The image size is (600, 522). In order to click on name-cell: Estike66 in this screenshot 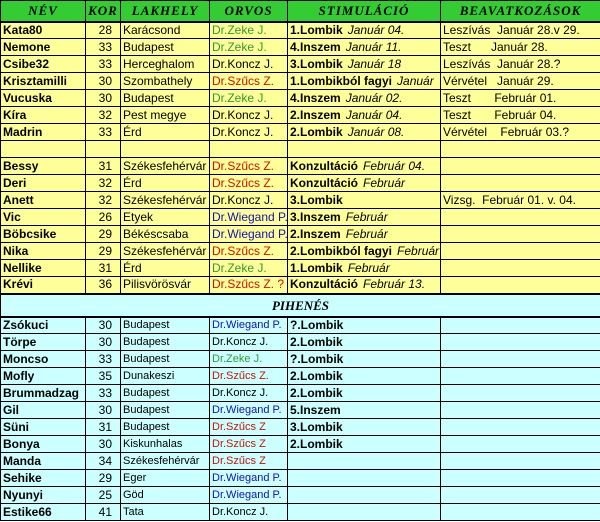, I will do `click(43, 512)`.